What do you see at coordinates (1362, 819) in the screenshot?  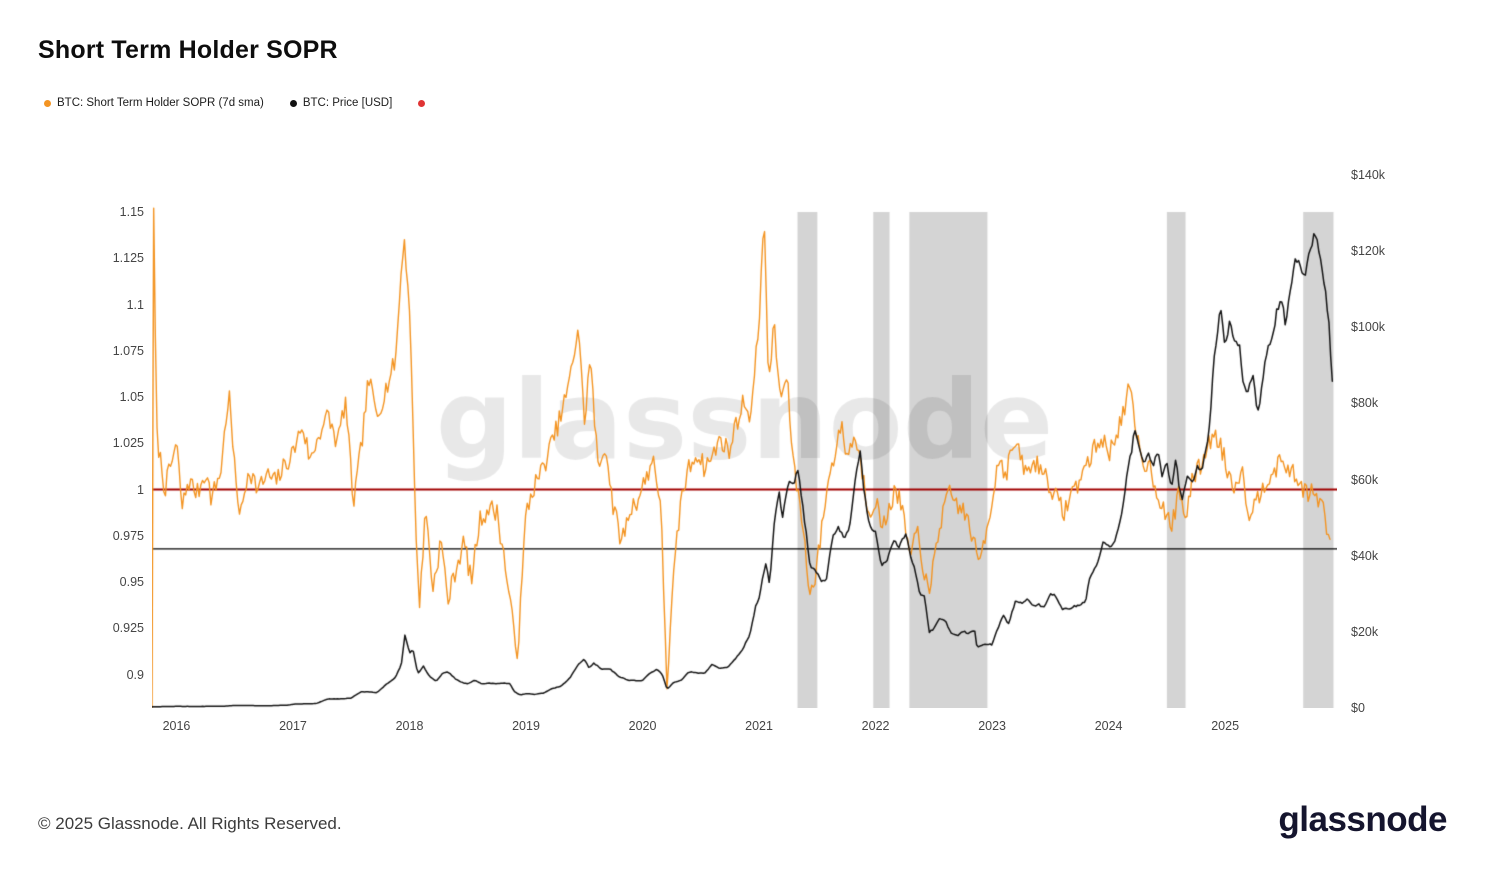 I see `glassnode-logo: glassnode` at bounding box center [1362, 819].